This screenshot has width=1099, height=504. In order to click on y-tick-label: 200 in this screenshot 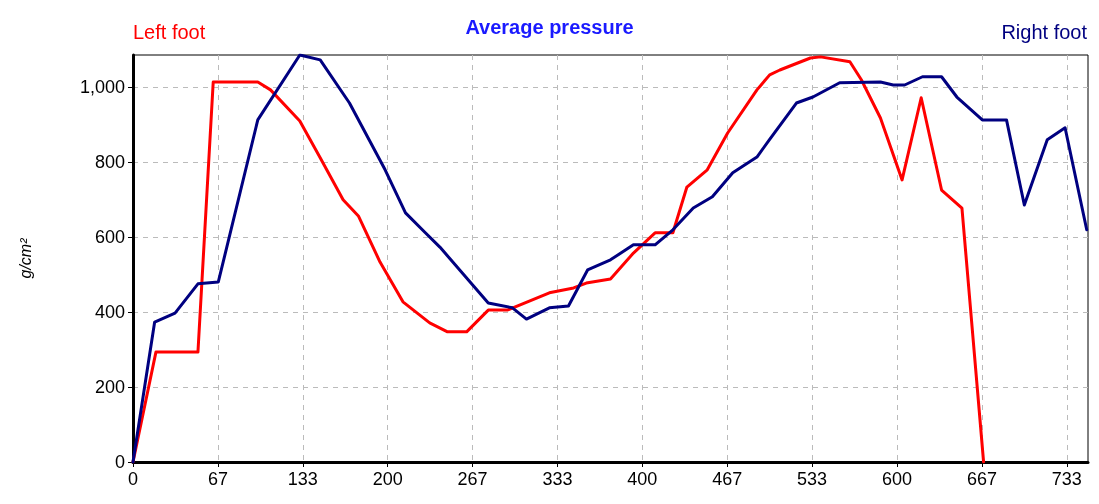, I will do `click(109, 386)`.